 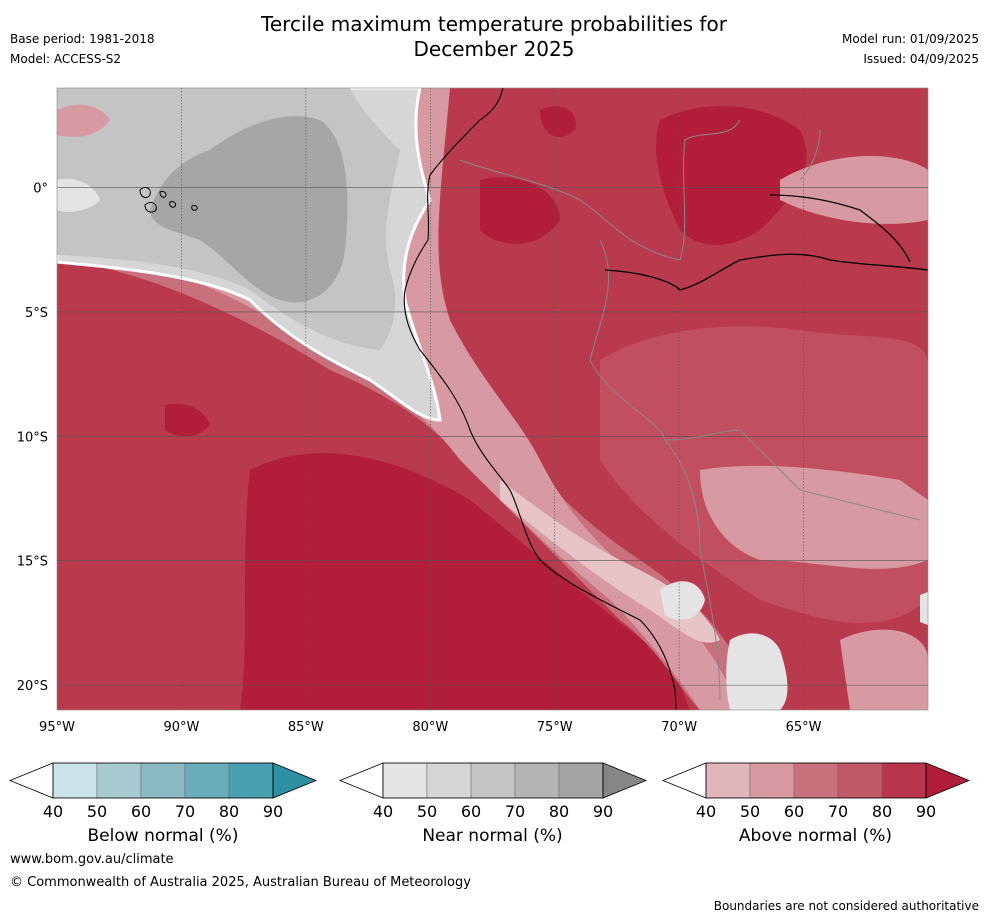 I want to click on latitude-tick-label: 0°, so click(x=40, y=189).